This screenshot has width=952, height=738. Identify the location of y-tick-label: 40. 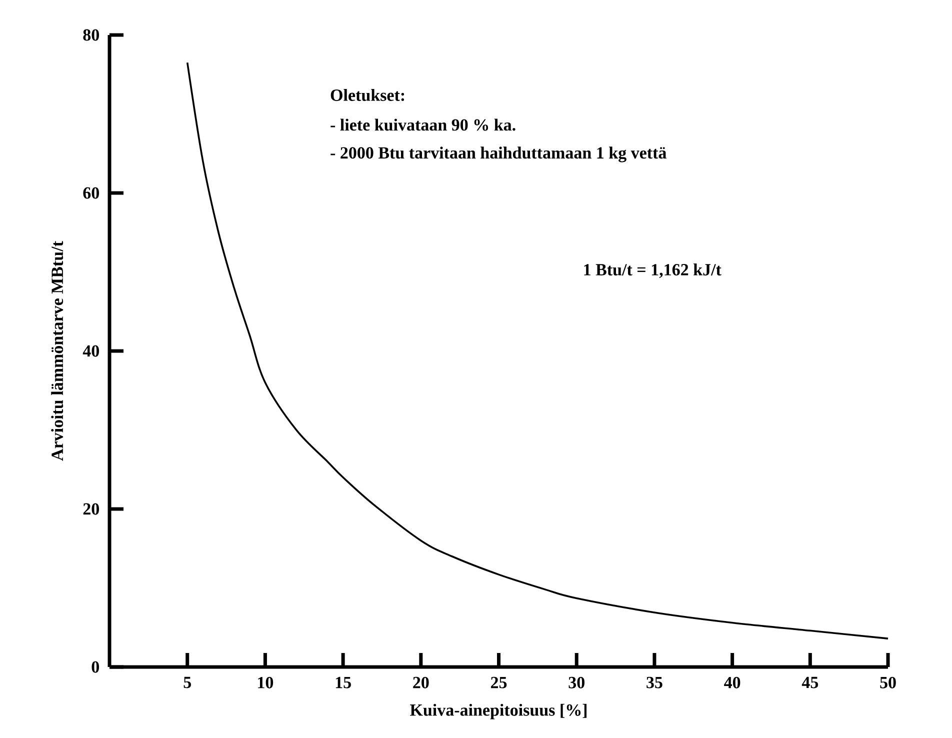
(90, 351).